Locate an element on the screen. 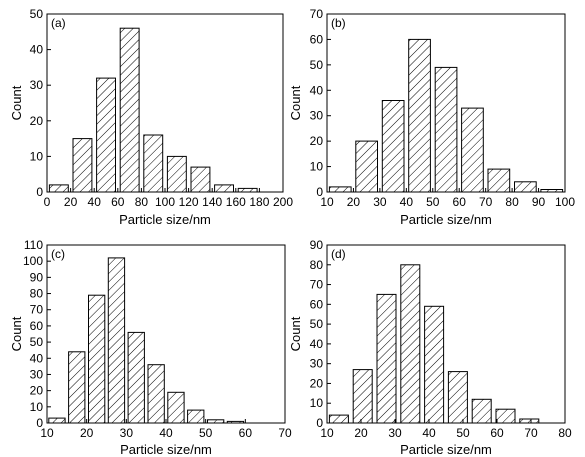 Image resolution: width=585 pixels, height=457 pixels. x-tick-label: 180 is located at coordinates (259, 202).